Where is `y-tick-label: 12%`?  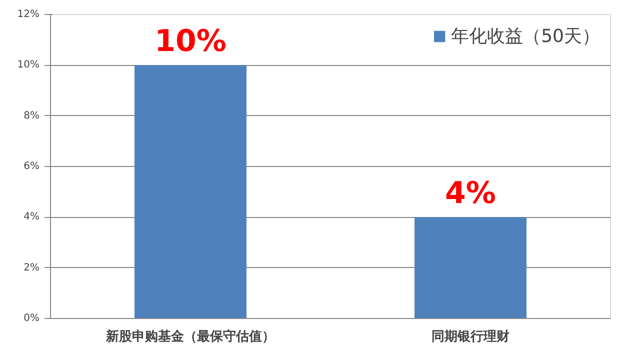
y-tick-label: 12% is located at coordinates (28, 14).